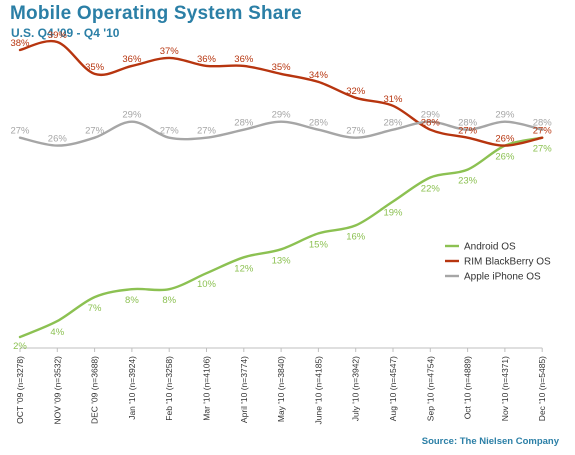  I want to click on x-tick-label: DEC '09 (n=3688), so click(95, 390).